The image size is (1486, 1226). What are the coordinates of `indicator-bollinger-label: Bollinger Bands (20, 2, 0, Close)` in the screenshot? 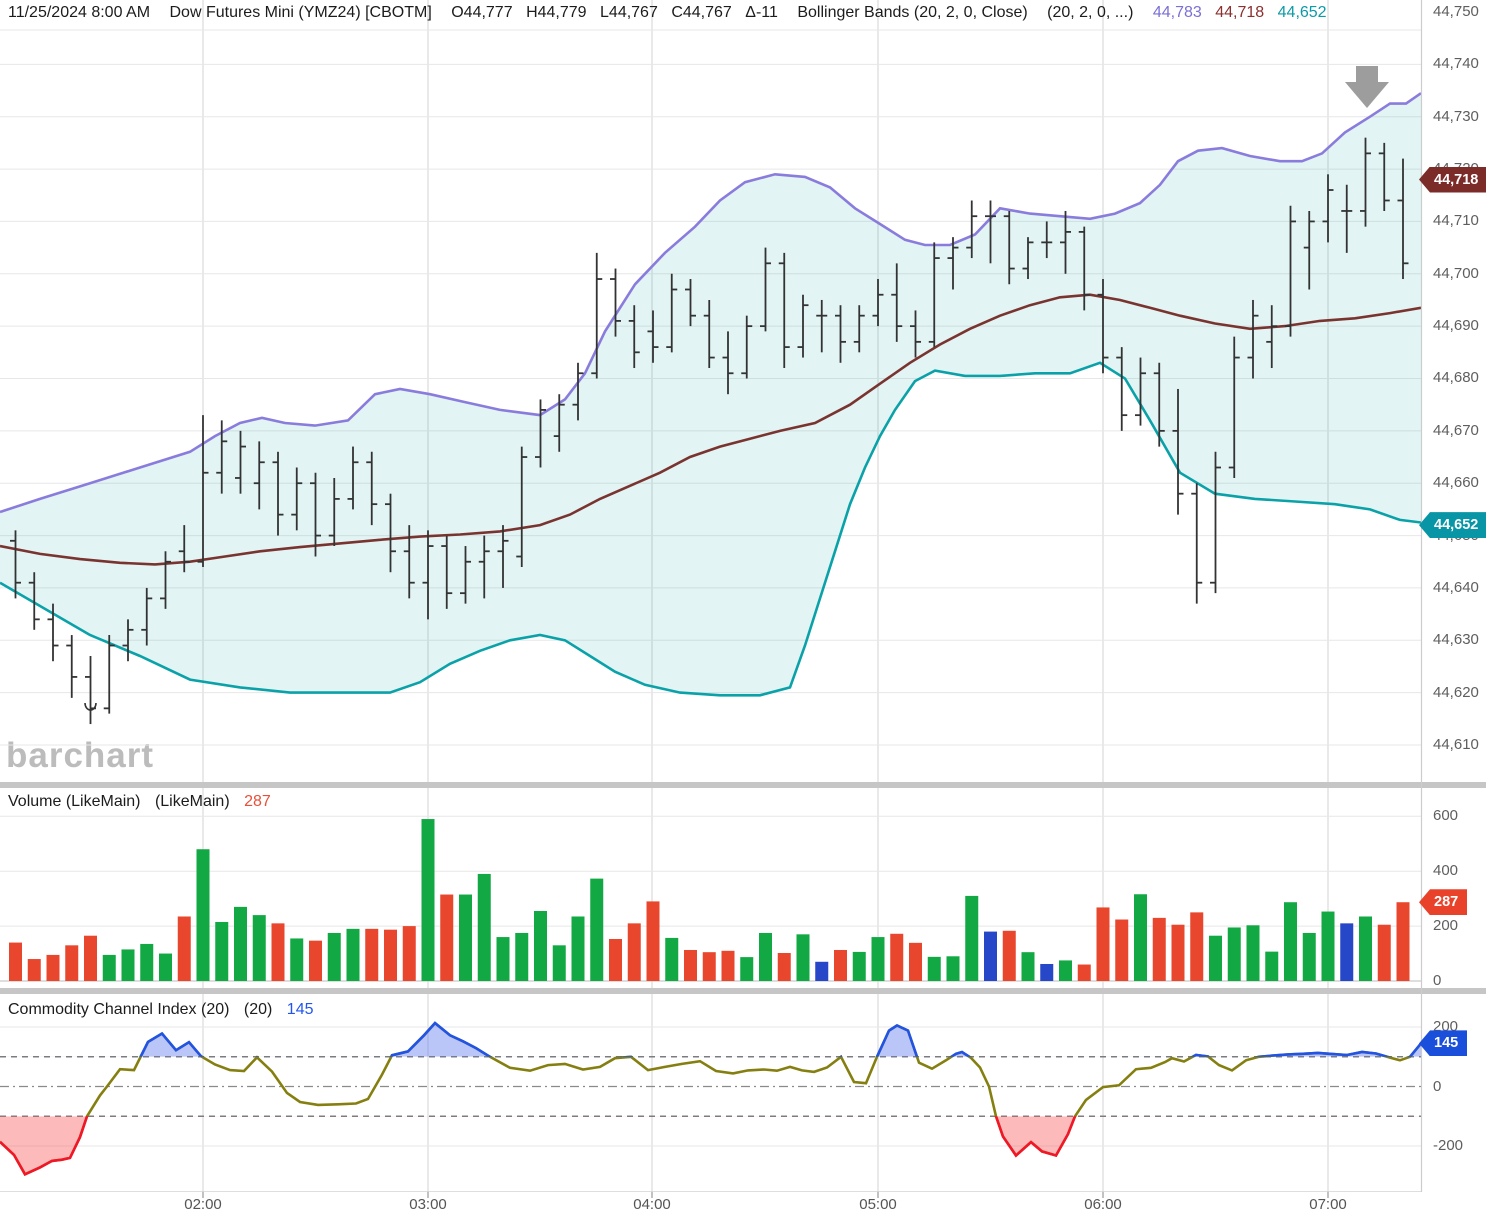 It's located at (912, 12).